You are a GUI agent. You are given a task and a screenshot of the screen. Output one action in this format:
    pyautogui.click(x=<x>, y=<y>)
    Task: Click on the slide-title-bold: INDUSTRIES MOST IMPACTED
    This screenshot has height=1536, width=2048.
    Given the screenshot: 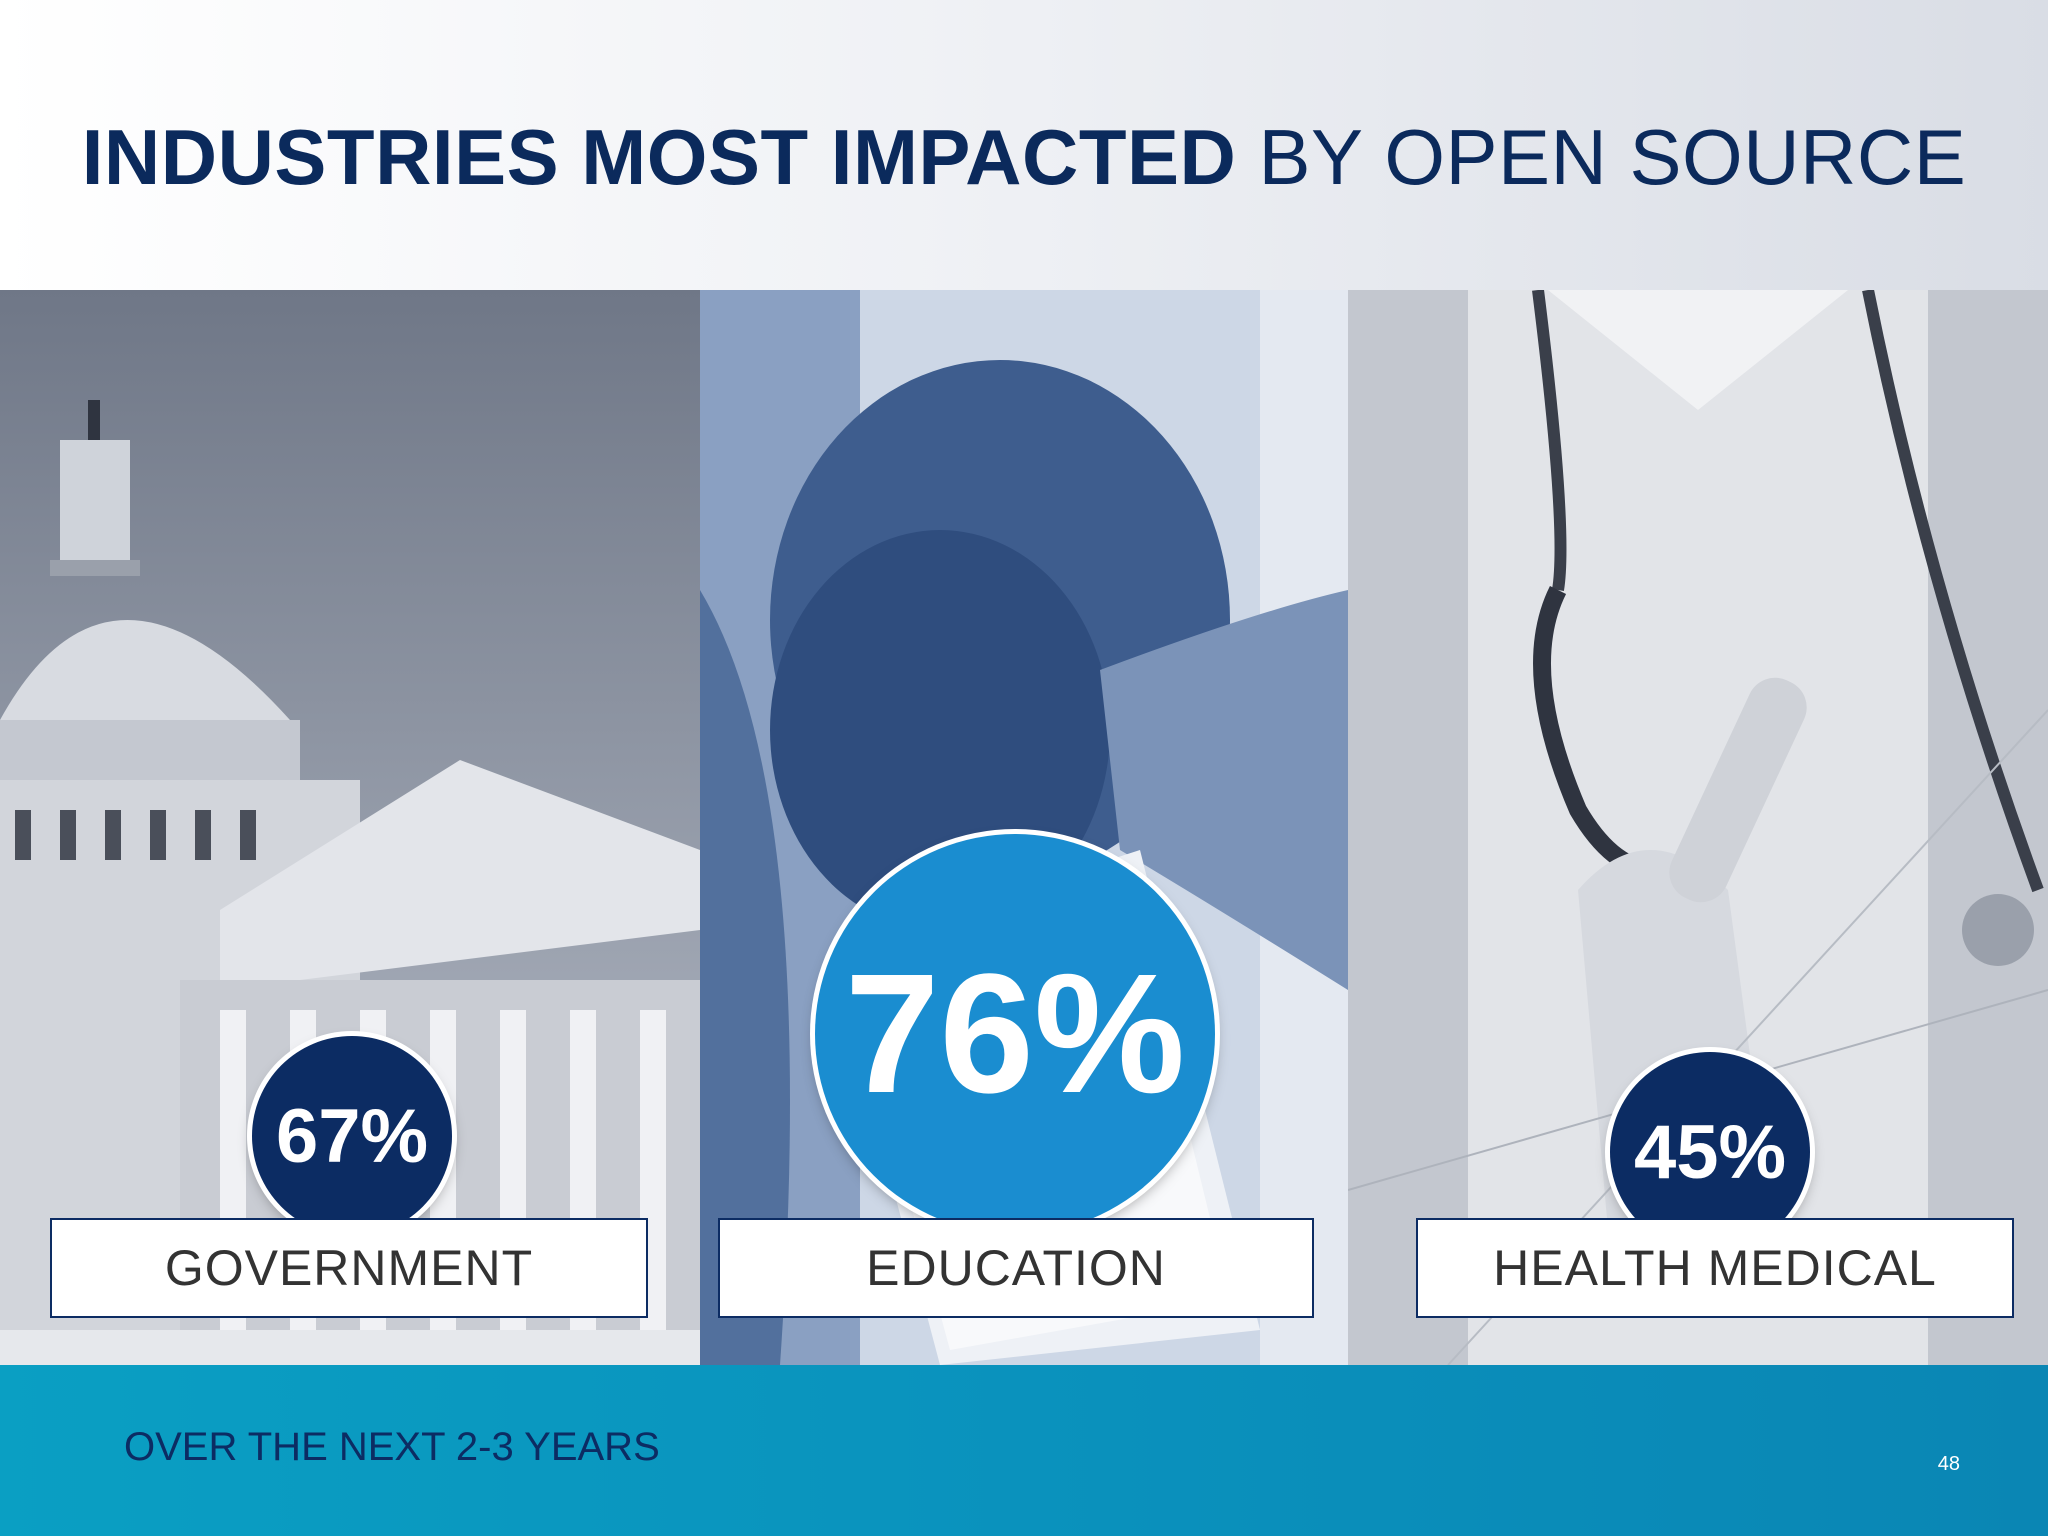 What is the action you would take?
    pyautogui.click(x=659, y=157)
    